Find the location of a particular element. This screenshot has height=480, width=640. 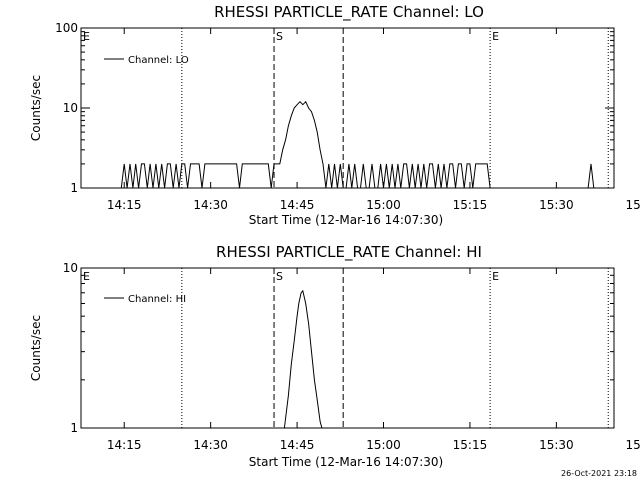

hi-series-line is located at coordinates (303, 359).